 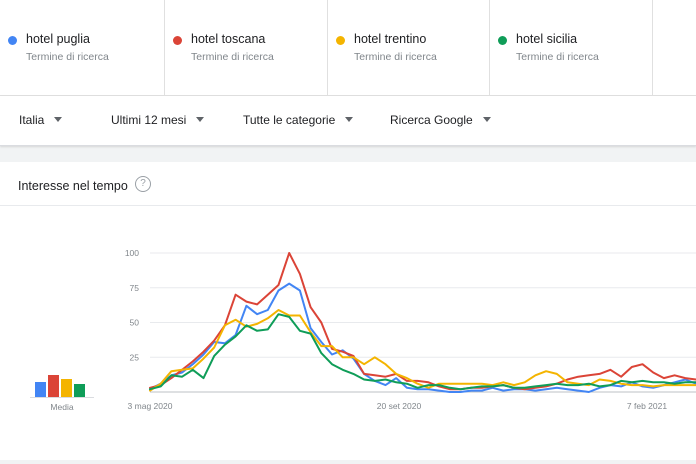 What do you see at coordinates (135, 323) in the screenshot?
I see `y-tick-label: 50` at bounding box center [135, 323].